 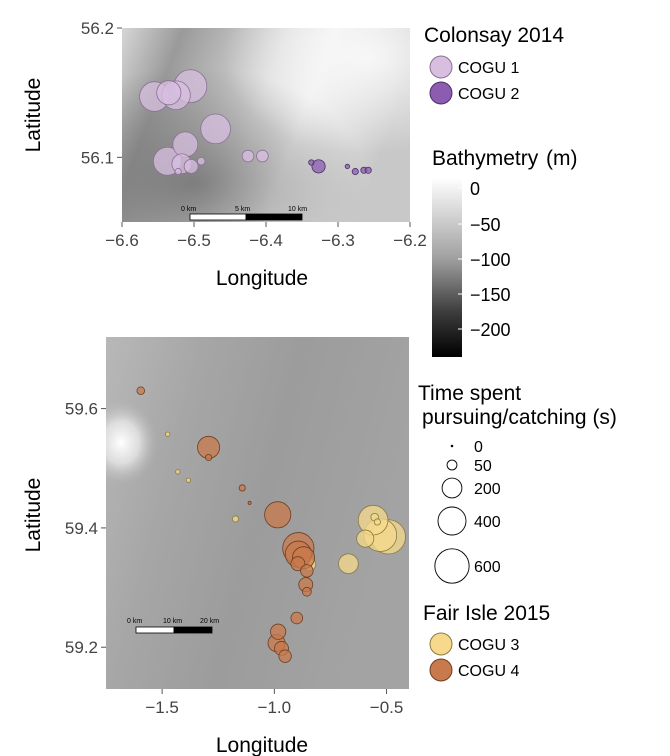 I want to click on y-tick-label: 56.1, so click(x=97, y=157).